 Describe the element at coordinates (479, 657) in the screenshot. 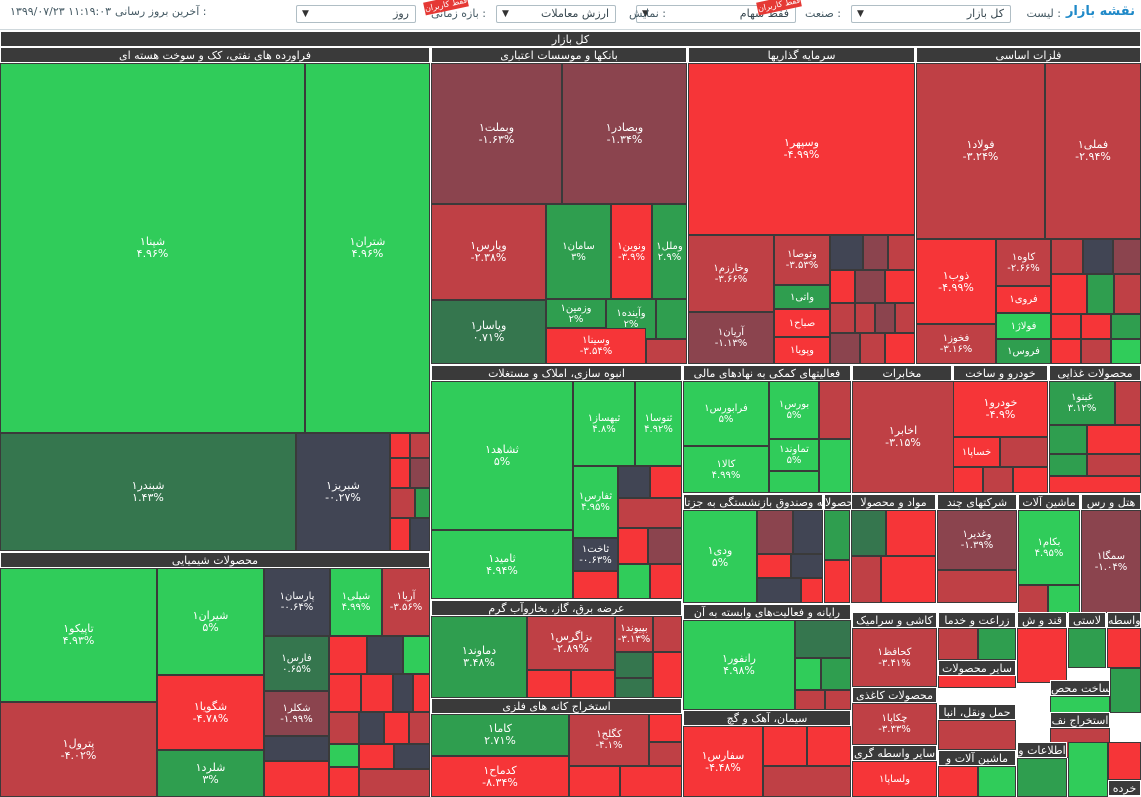

I see `stock-tile: دماوند۱ ۳.۴۸%` at that location.